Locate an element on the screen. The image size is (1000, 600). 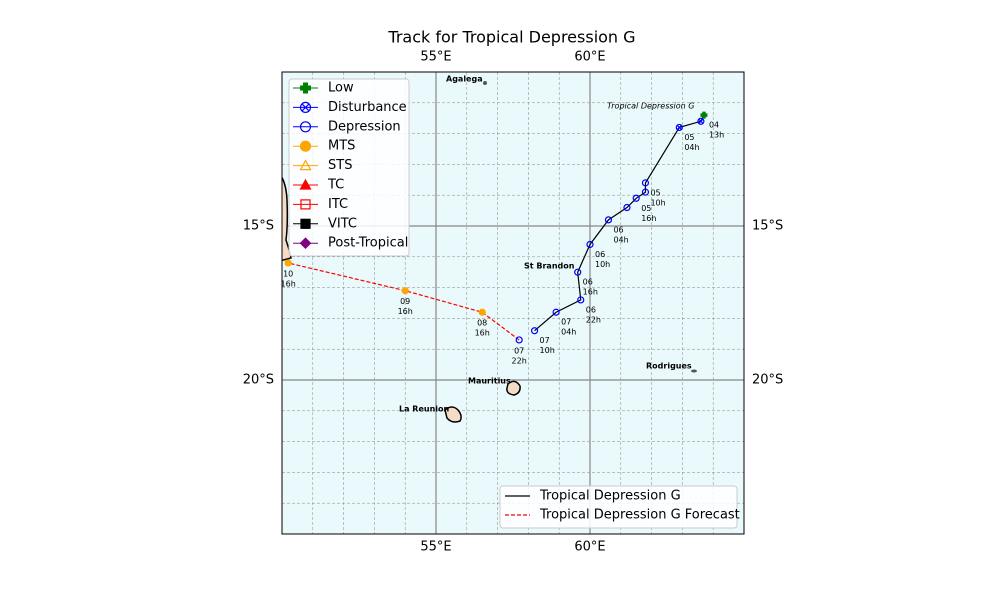
agalega-island is located at coordinates (485, 83).